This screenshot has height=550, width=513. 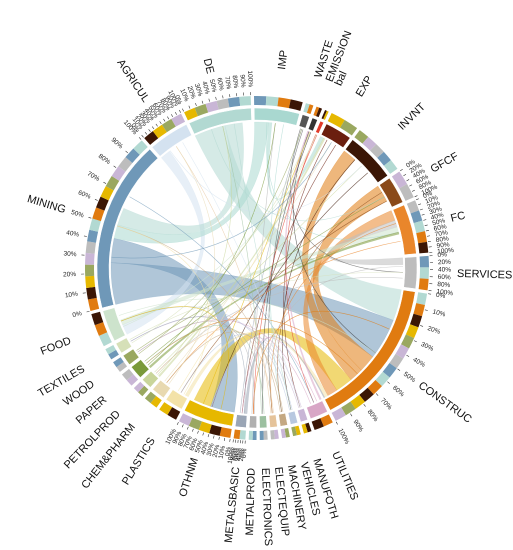 What do you see at coordinates (317, 410) in the screenshot?
I see `sector-arc-utilities` at bounding box center [317, 410].